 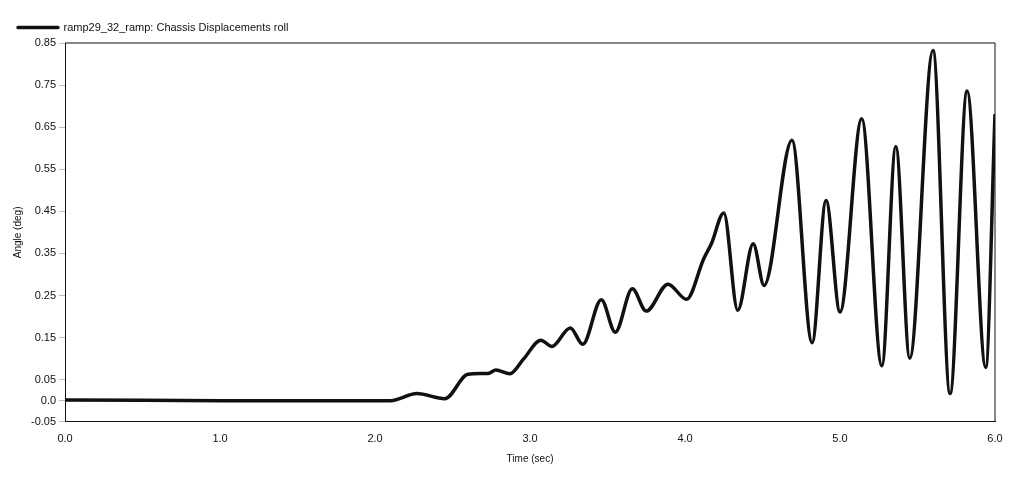 What do you see at coordinates (48, 399) in the screenshot?
I see `y-tick-label: 0.0` at bounding box center [48, 399].